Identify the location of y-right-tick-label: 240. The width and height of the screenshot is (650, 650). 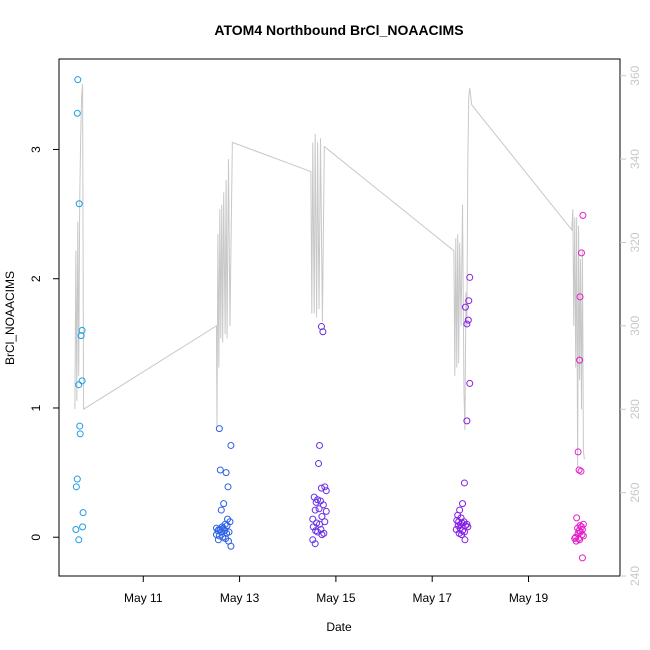
(635, 576).